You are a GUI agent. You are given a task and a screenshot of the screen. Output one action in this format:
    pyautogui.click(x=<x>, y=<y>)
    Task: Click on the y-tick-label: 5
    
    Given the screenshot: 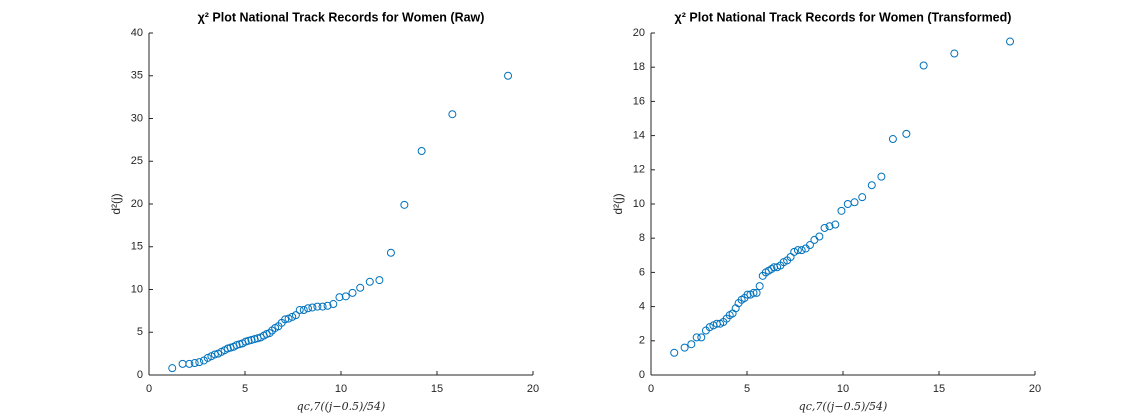 What is the action you would take?
    pyautogui.click(x=140, y=332)
    